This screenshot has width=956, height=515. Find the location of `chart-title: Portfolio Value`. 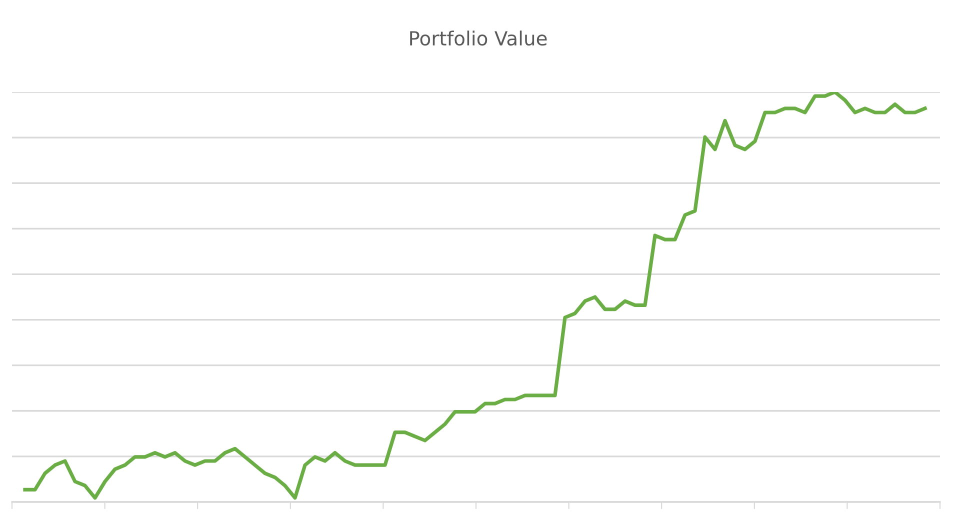

chart-title: Portfolio Value is located at coordinates (478, 38).